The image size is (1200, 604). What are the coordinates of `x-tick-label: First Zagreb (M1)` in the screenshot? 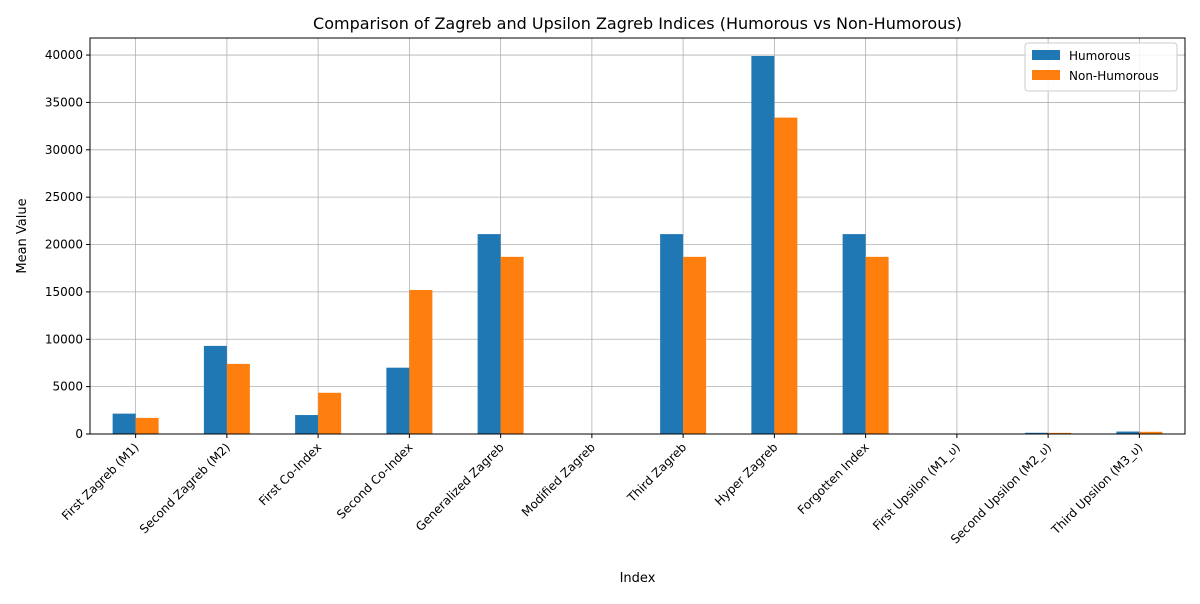 It's located at (100, 481).